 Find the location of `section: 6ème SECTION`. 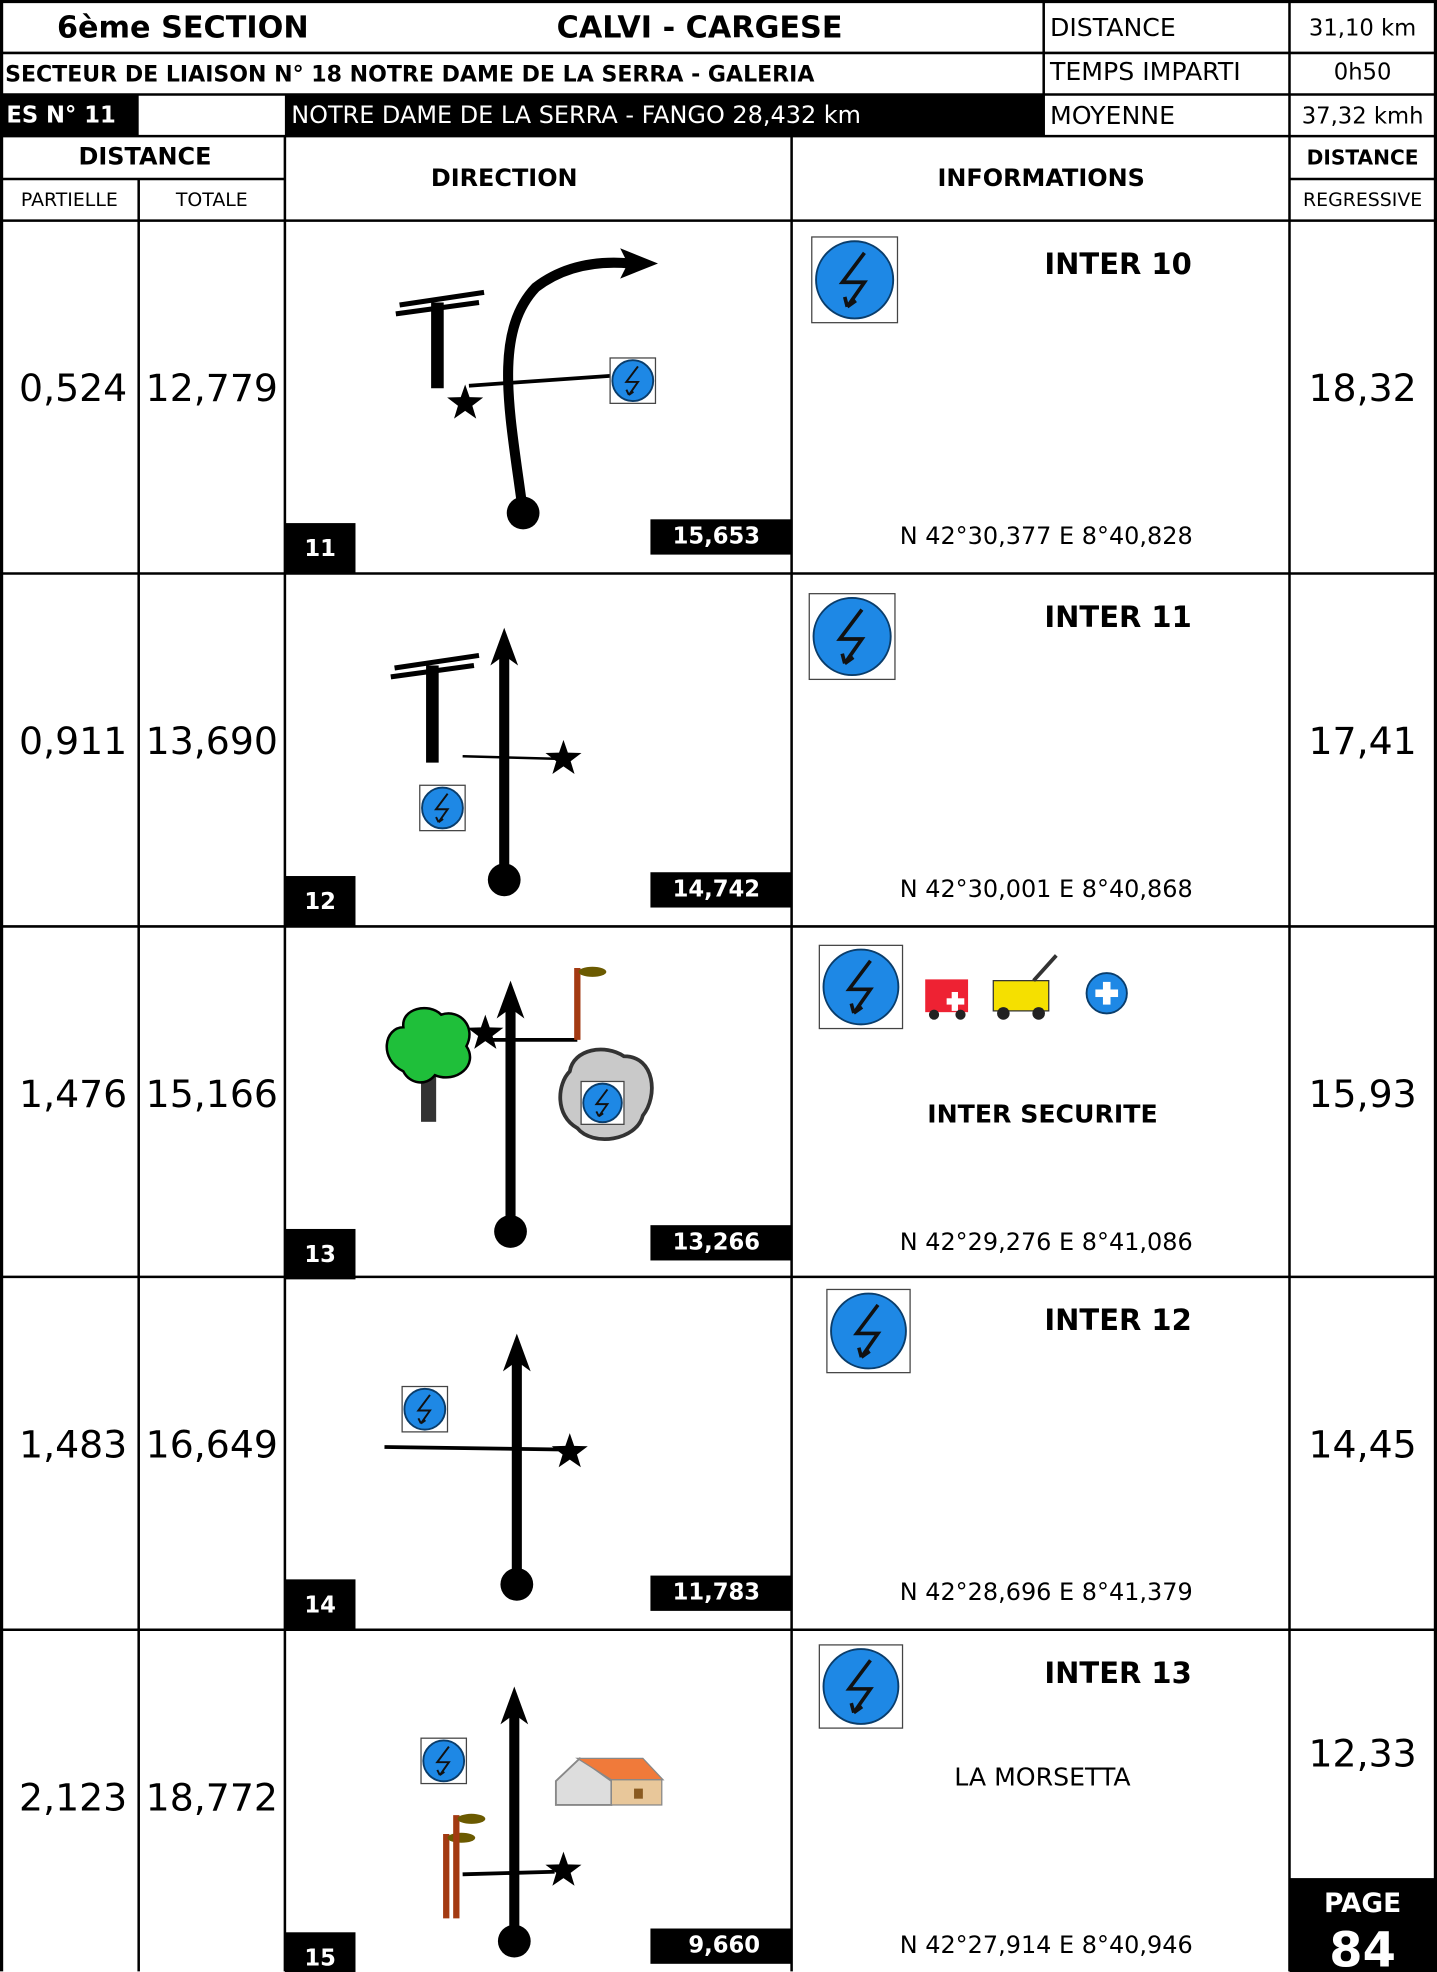

section: 6ème SECTION is located at coordinates (183, 27).